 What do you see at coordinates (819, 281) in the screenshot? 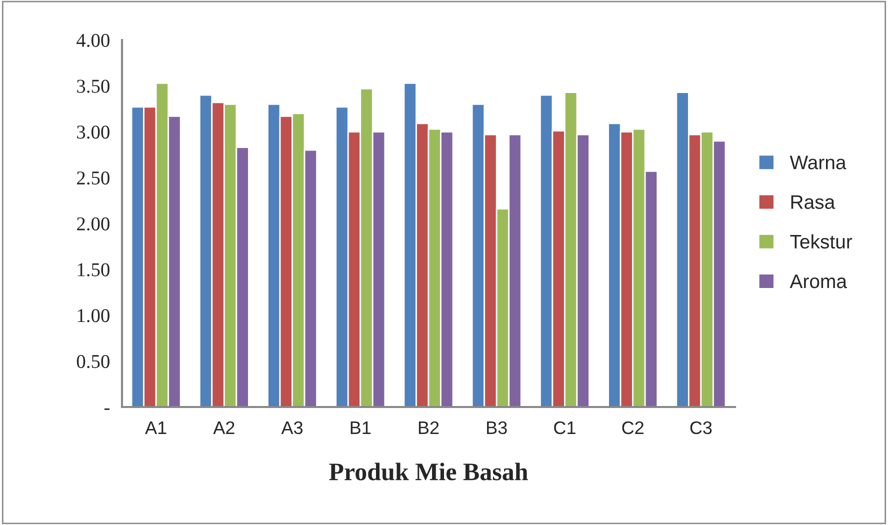
I see `legend-label: Aroma` at bounding box center [819, 281].